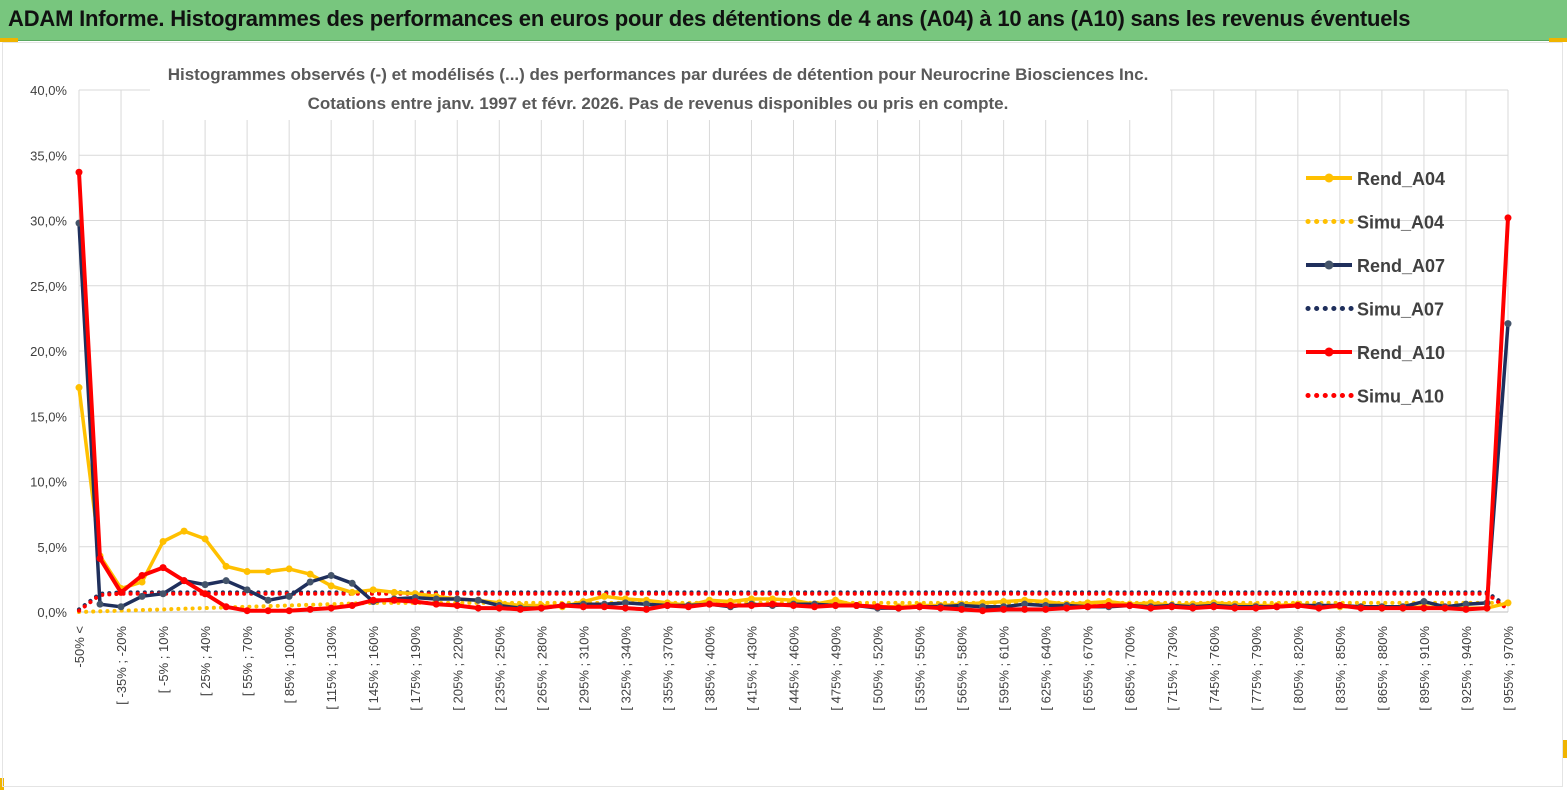  What do you see at coordinates (289, 665) in the screenshot?
I see `x-tick-label: [ 85% ; 100%` at bounding box center [289, 665].